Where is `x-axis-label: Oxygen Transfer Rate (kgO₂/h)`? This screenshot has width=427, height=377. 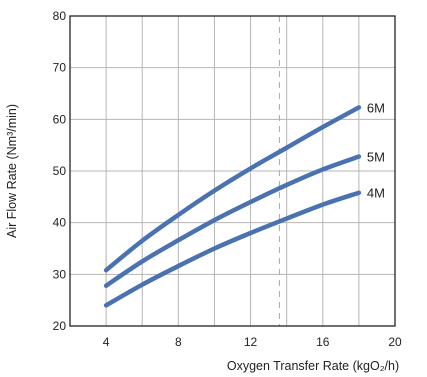
x-axis-label: Oxygen Transfer Rate (kgO₂/h) is located at coordinates (313, 366).